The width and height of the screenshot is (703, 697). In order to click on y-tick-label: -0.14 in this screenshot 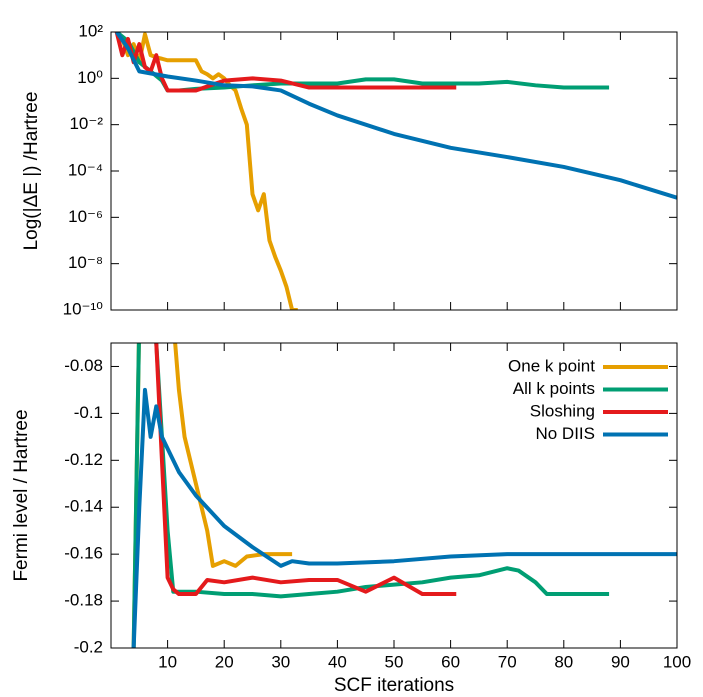, I will do `click(83, 506)`.